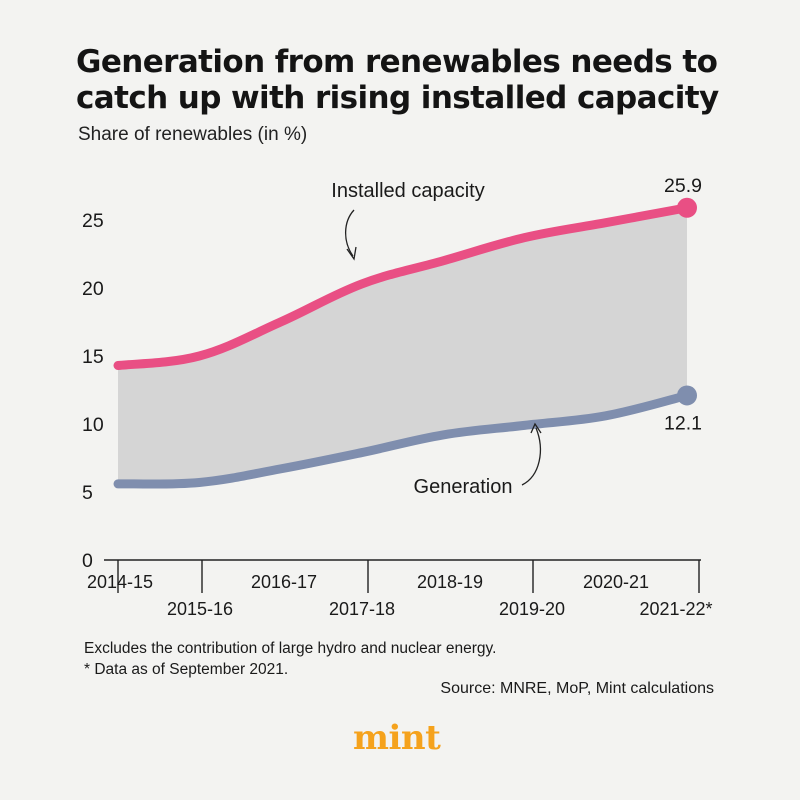 This screenshot has width=800, height=800. What do you see at coordinates (93, 289) in the screenshot?
I see `y-tick-label: 20` at bounding box center [93, 289].